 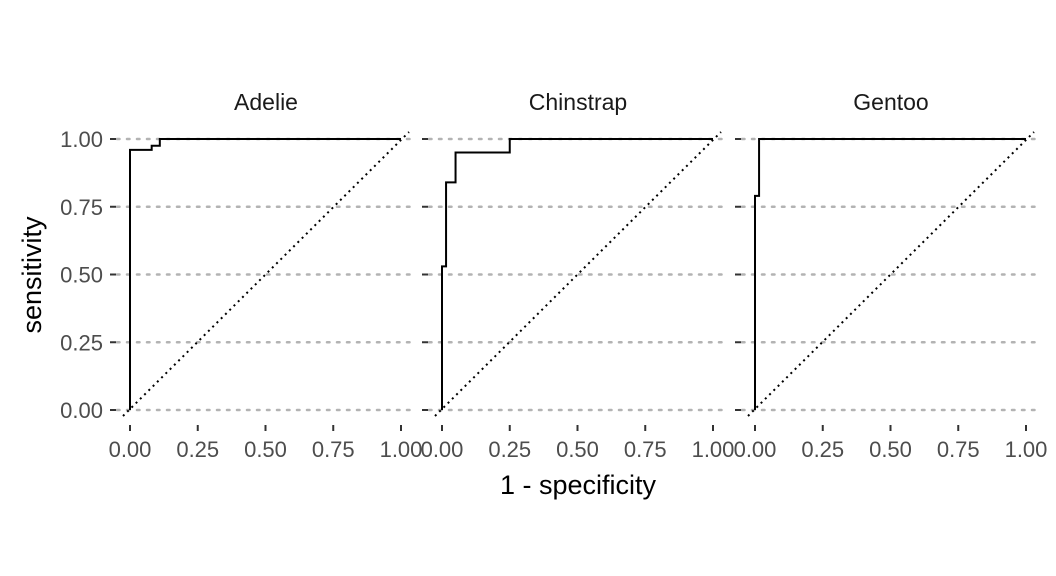 What do you see at coordinates (81, 139) in the screenshot?
I see `y-tick-label: 1.00` at bounding box center [81, 139].